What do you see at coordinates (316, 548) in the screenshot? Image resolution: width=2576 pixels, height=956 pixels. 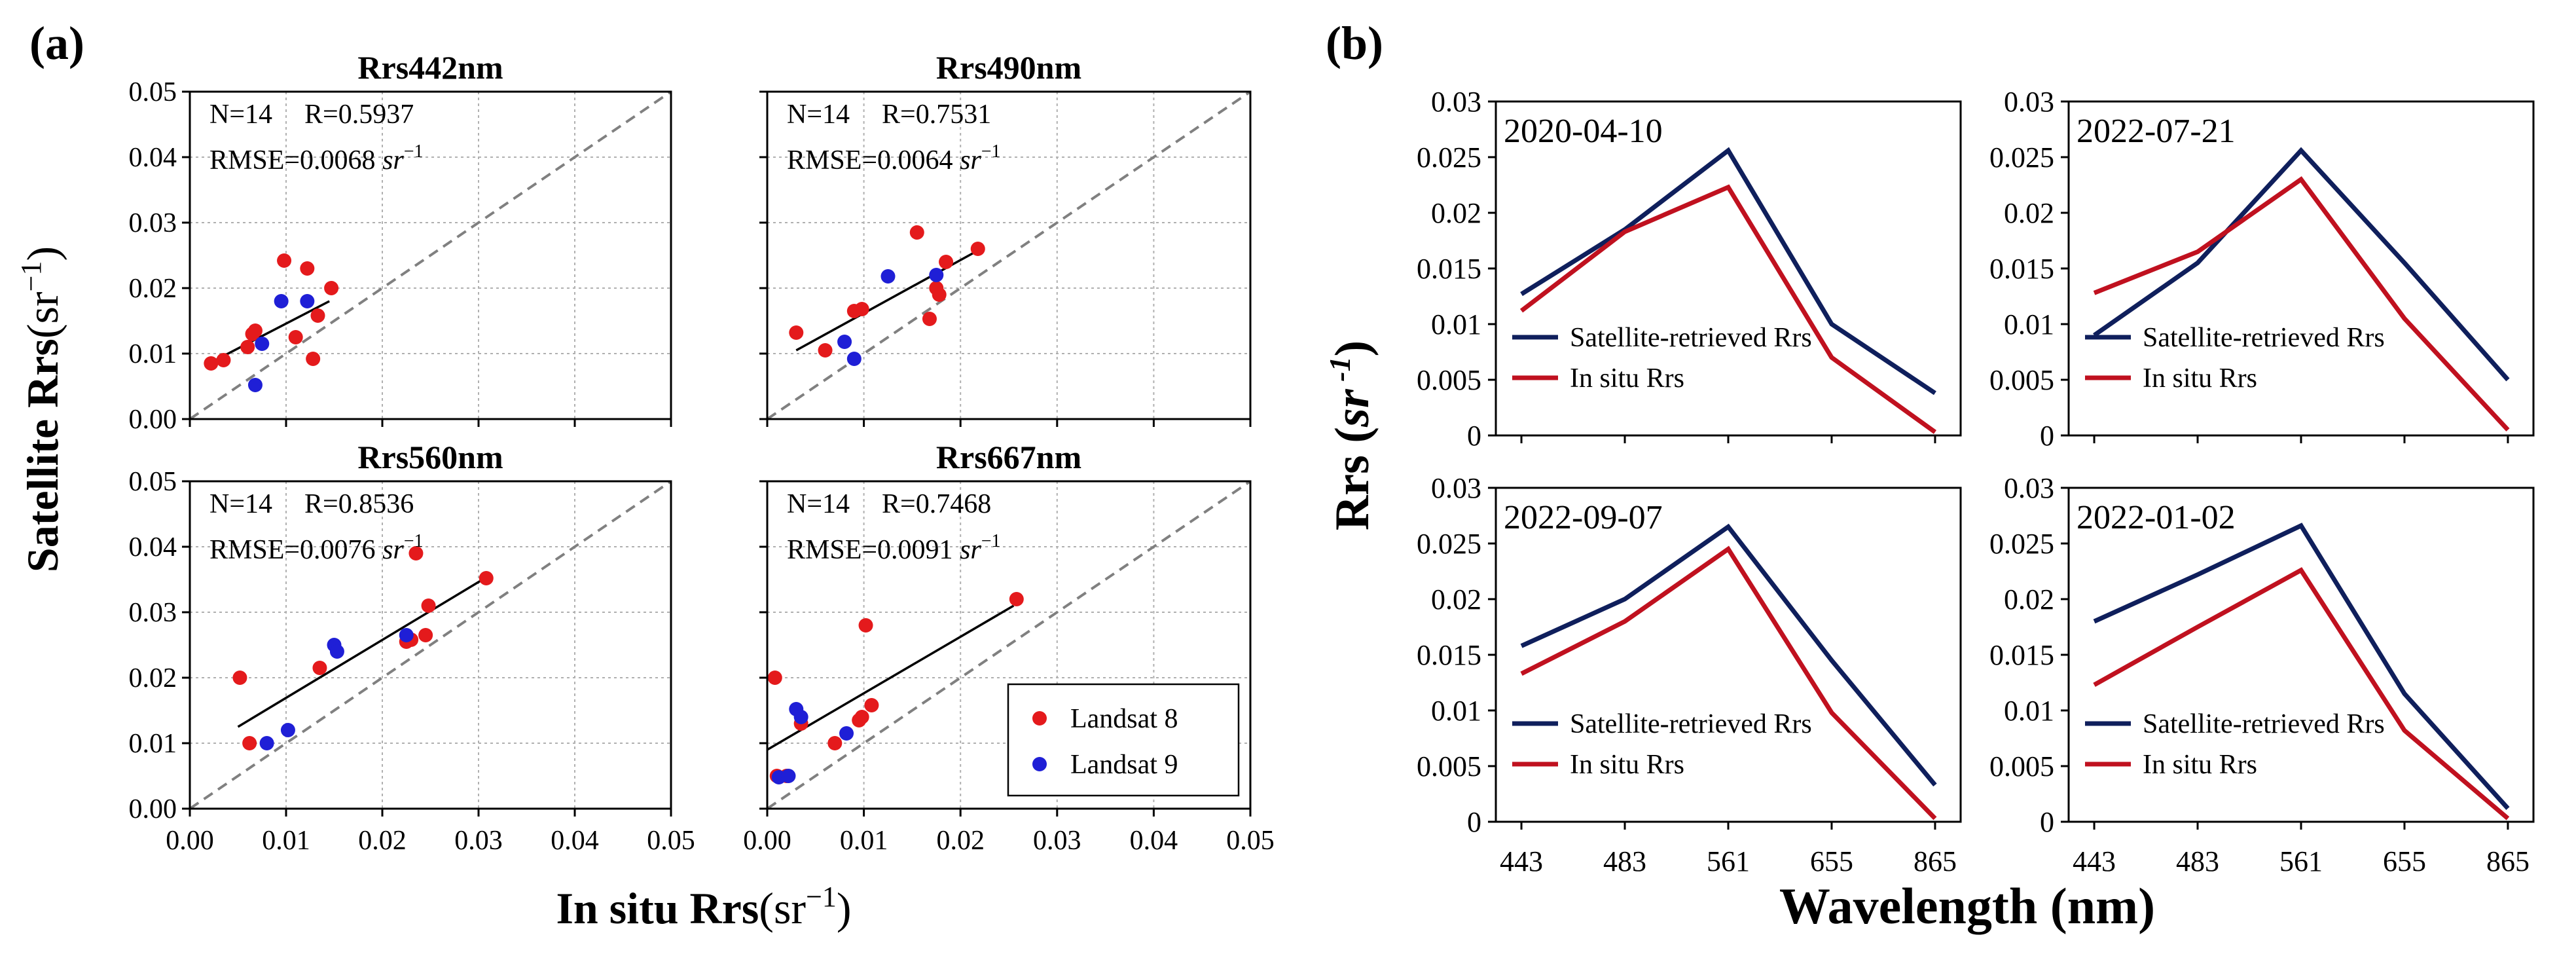 I see `stat-rmse: RMSE=0.0076 sr−1` at bounding box center [316, 548].